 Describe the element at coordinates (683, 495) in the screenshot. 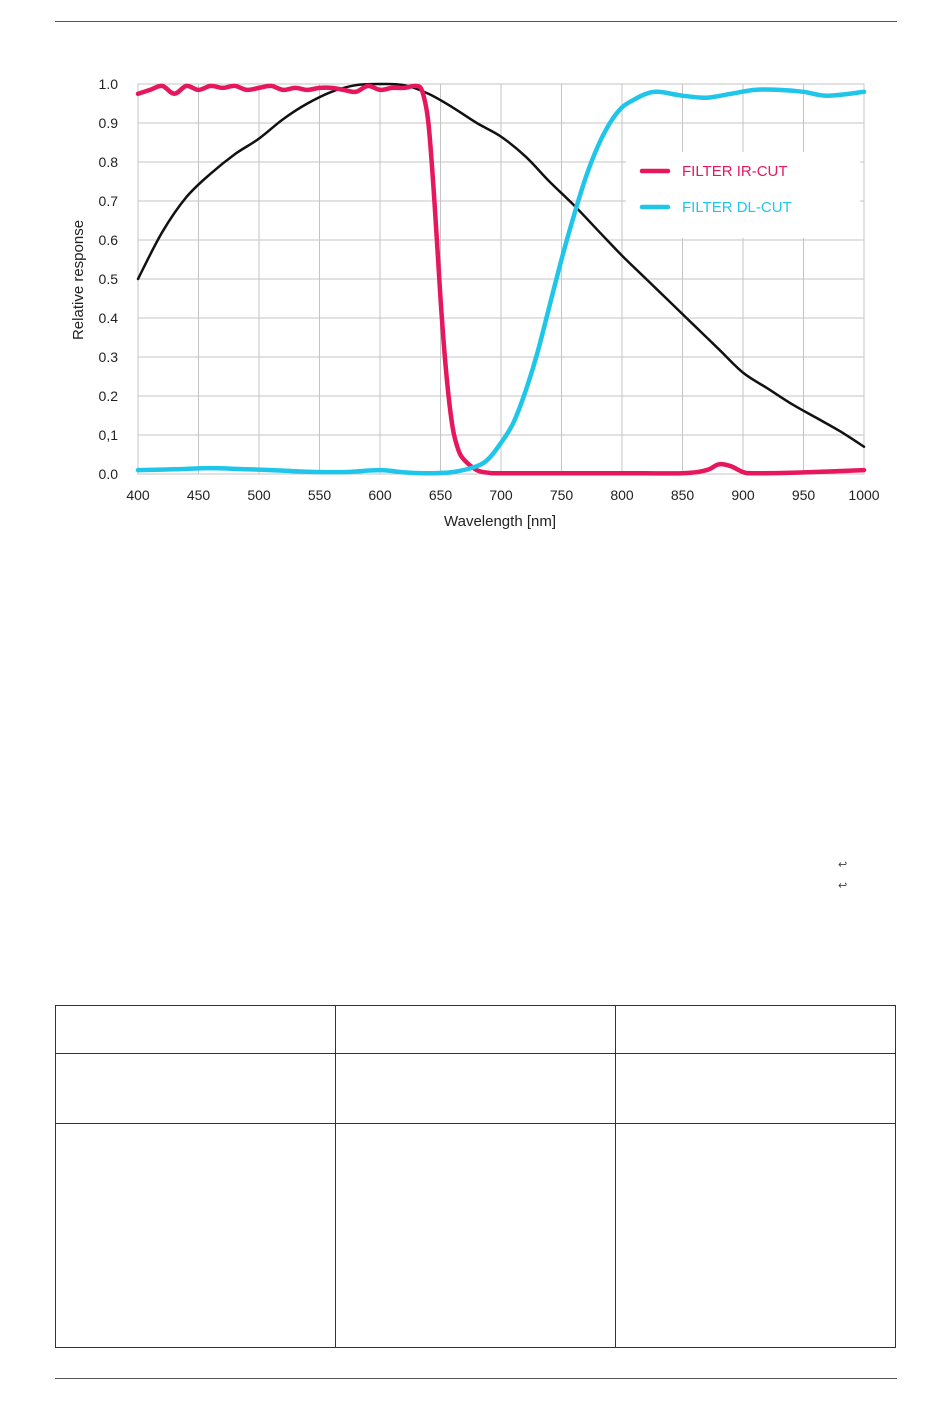

I see `x-tick-label: 850` at that location.